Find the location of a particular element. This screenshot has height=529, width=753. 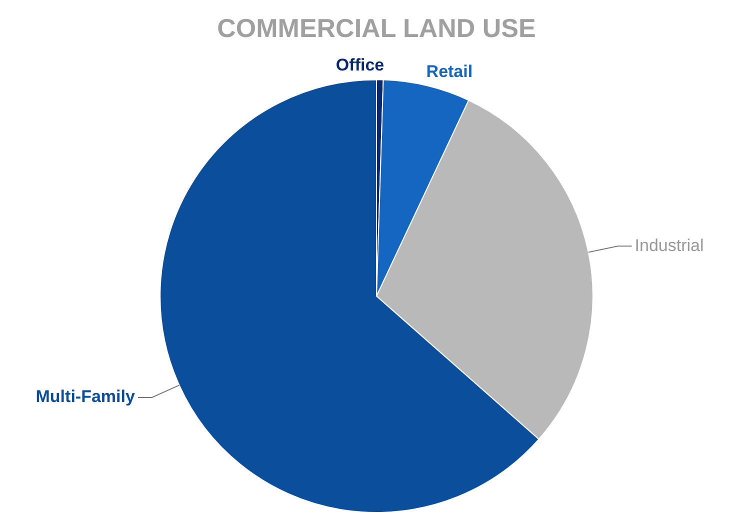

slice-label: Multi-Family is located at coordinates (86, 396).